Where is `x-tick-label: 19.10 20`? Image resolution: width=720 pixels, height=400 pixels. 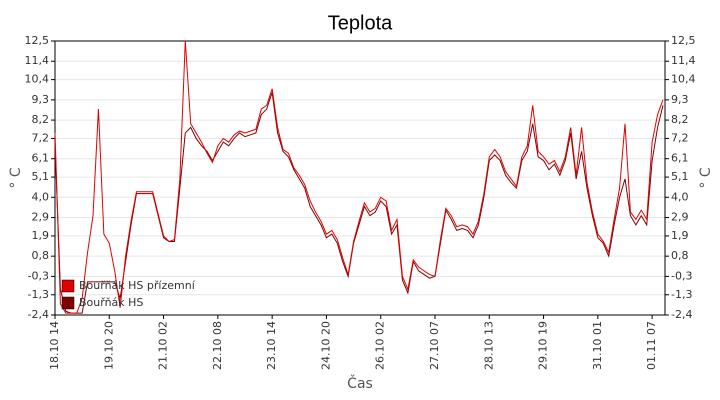 x-tick-label: 19.10 20 is located at coordinates (108, 345).